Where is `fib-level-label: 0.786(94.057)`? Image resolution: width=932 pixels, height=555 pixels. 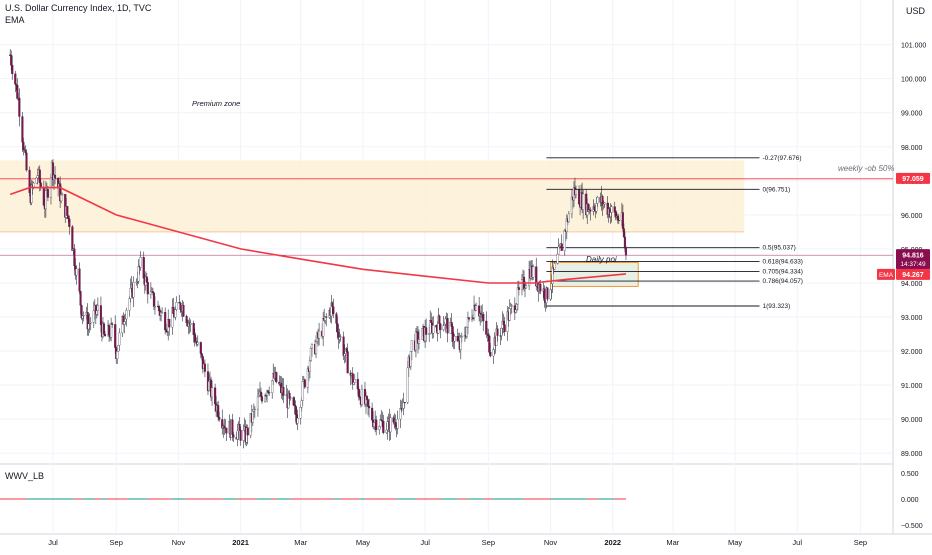
fib-level-label: 0.786(94.057) is located at coordinates (783, 281).